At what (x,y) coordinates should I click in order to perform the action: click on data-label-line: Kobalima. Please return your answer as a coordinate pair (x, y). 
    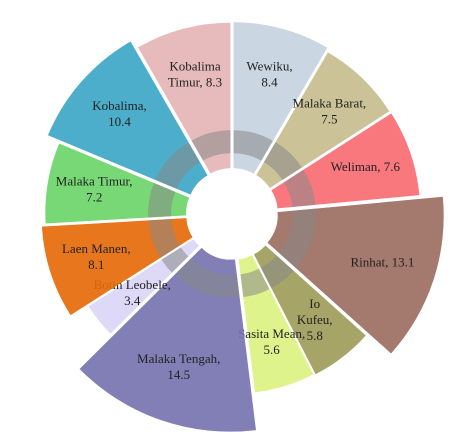
    Looking at the image, I should click on (194, 66).